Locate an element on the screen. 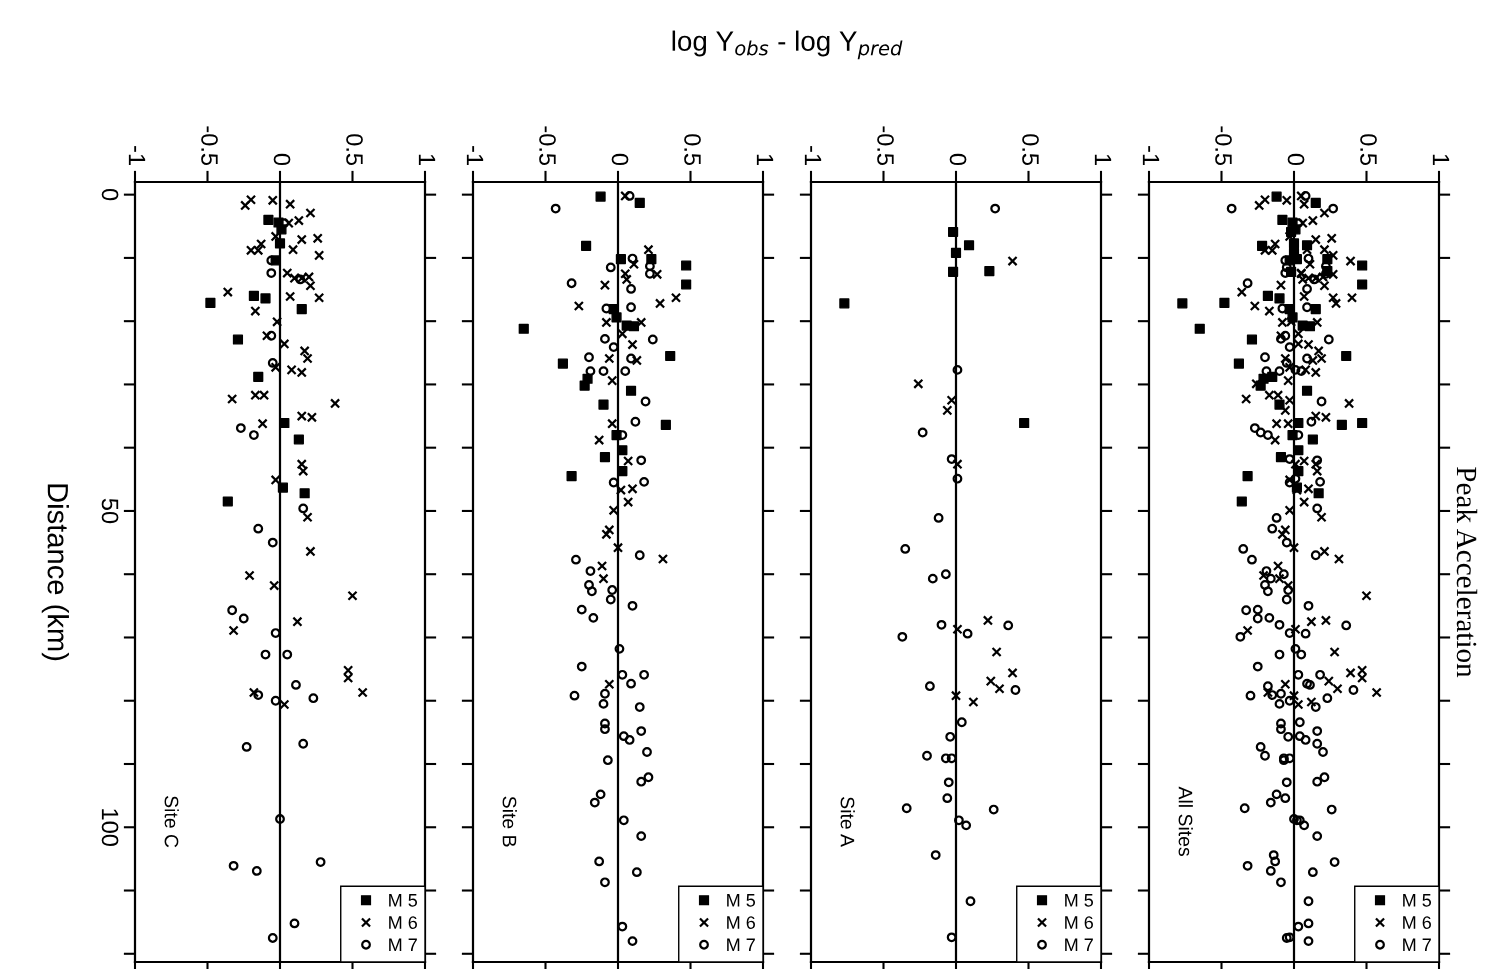 Image resolution: width=1495 pixels, height=969 pixels. annotation: Site C is located at coordinates (171, 822).